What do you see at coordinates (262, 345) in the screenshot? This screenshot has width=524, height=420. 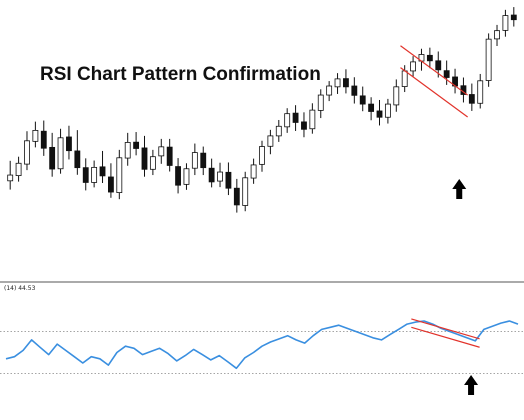 I see `rsi-line` at bounding box center [262, 345].